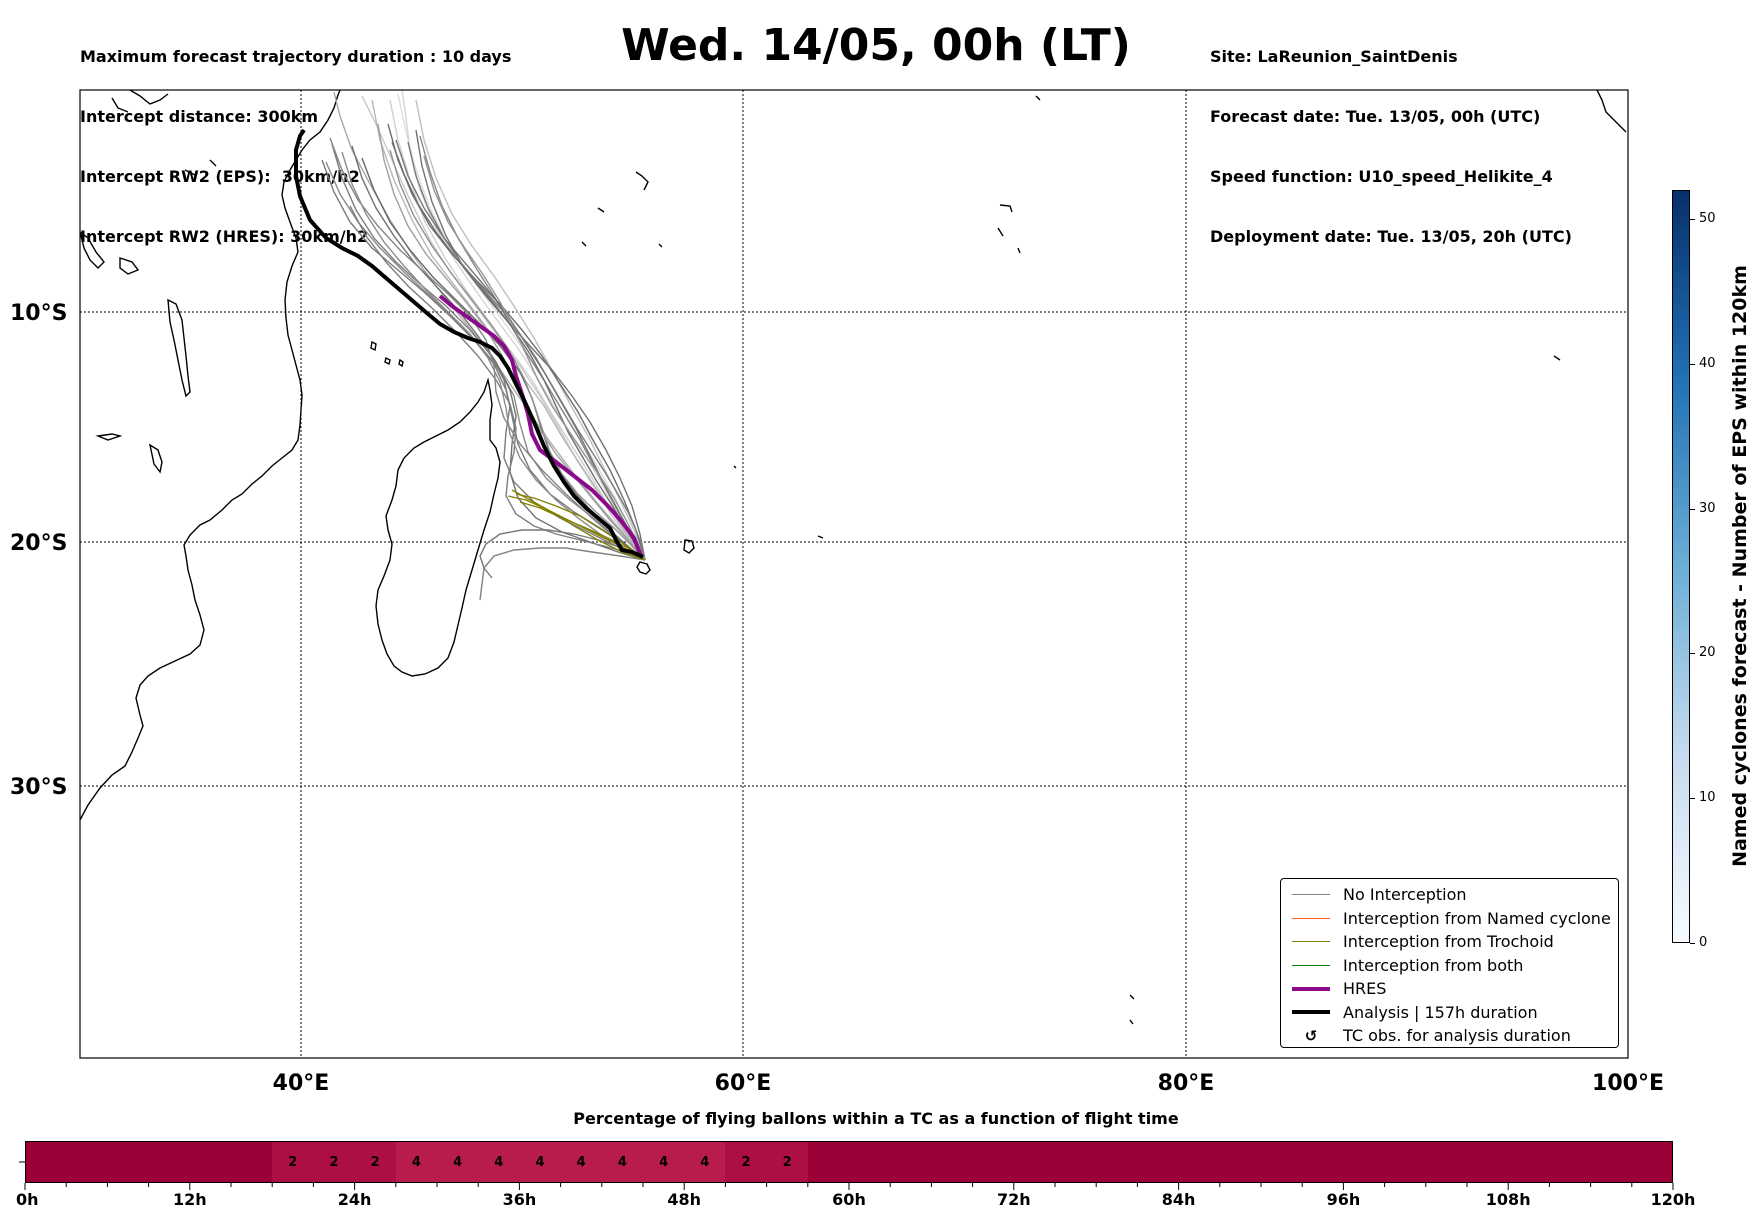 The height and width of the screenshot is (1213, 1752). Describe the element at coordinates (1681, 566) in the screenshot. I see `colorbar` at that location.